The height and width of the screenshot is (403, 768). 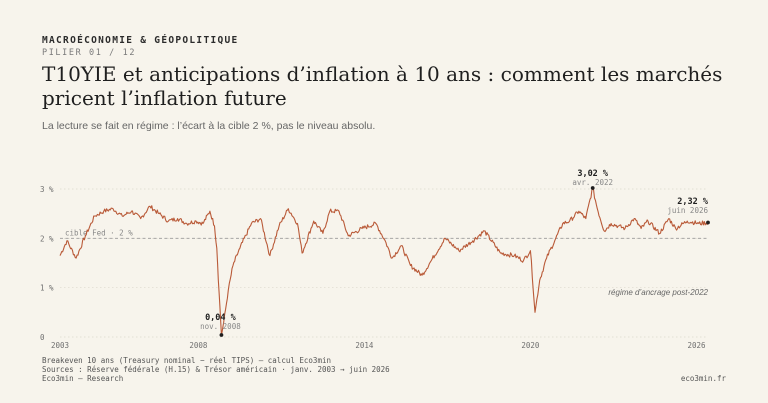 What do you see at coordinates (198, 345) in the screenshot?
I see `x-tick-label: 2008` at bounding box center [198, 345].